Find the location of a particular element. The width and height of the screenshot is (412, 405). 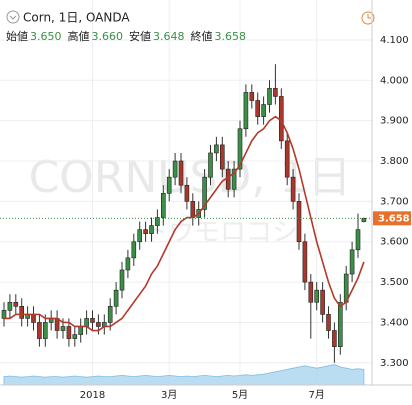

y-tick-label: 3.800 is located at coordinates (394, 161).